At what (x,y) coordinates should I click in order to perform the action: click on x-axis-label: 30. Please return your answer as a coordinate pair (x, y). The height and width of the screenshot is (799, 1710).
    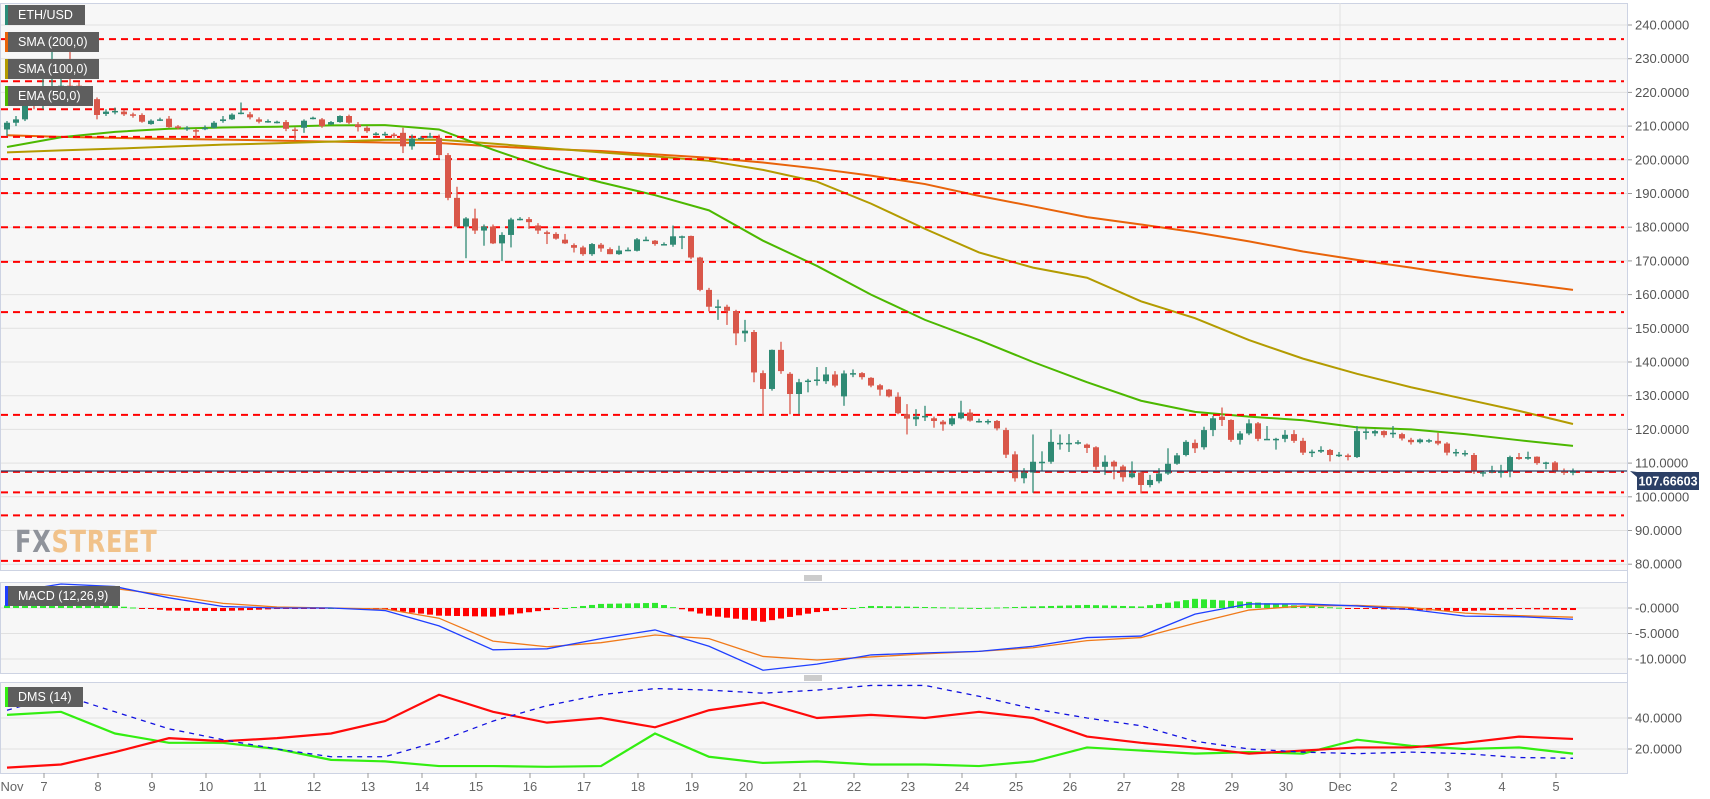
    Looking at the image, I should click on (1286, 786).